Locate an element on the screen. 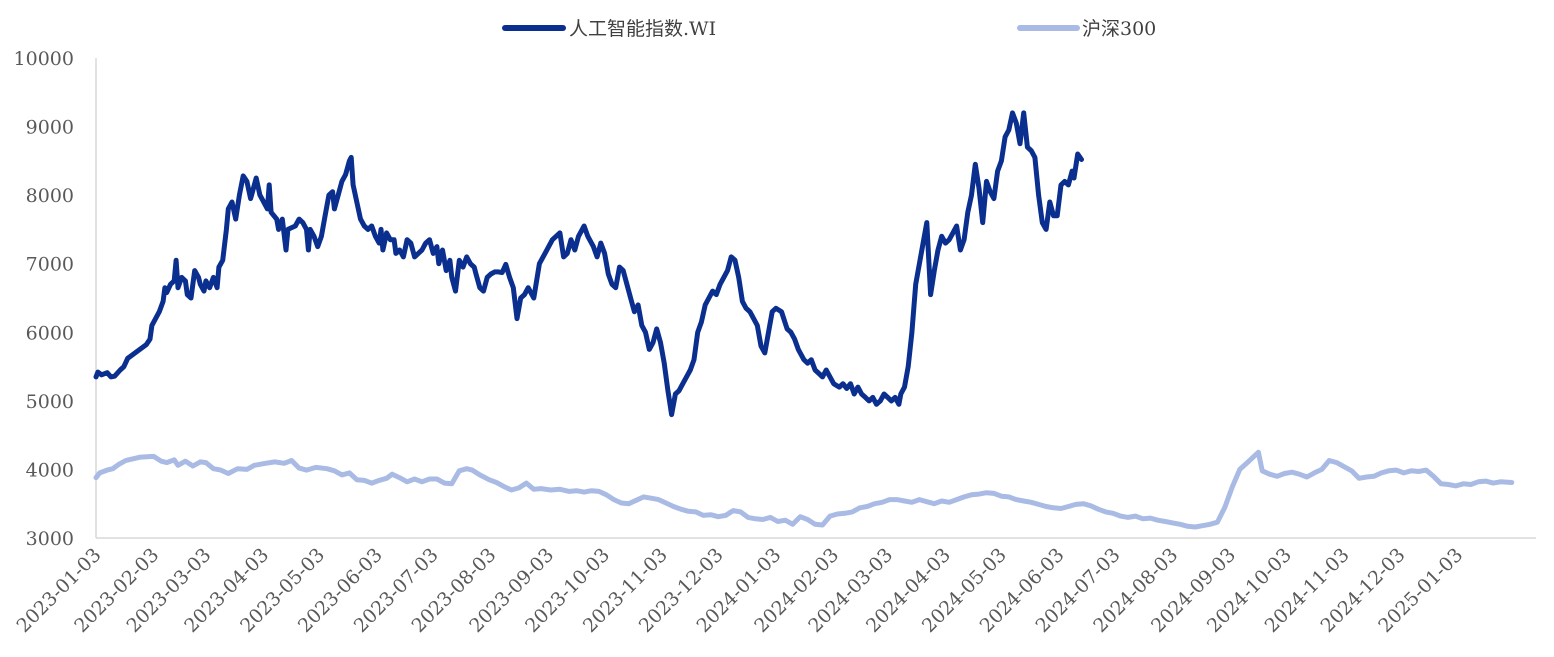  legend-label-hs300: 沪深300 is located at coordinates (1119, 29).